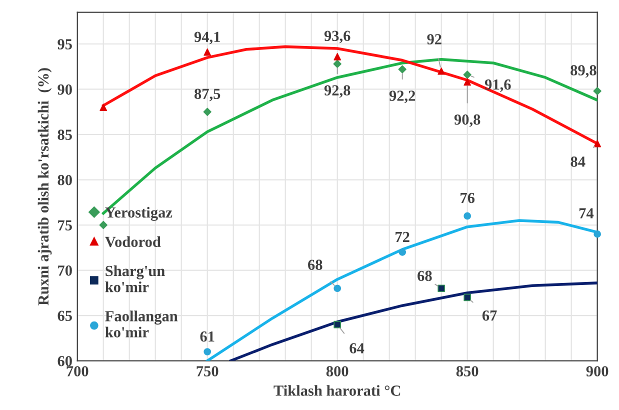 This screenshot has height=410, width=619. I want to click on data-label: 61, so click(207, 336).